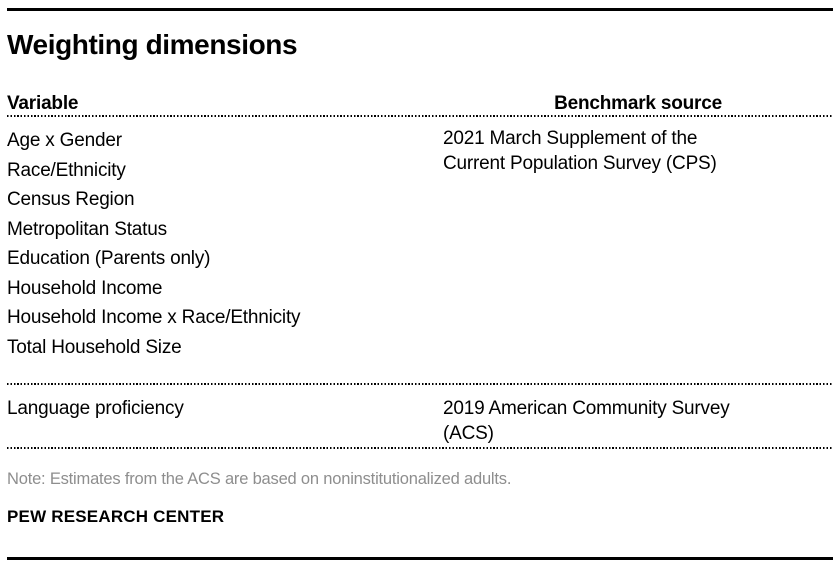 This screenshot has width=840, height=570. What do you see at coordinates (154, 317) in the screenshot?
I see `variable-item: Household Income x Race/Ethnicity` at bounding box center [154, 317].